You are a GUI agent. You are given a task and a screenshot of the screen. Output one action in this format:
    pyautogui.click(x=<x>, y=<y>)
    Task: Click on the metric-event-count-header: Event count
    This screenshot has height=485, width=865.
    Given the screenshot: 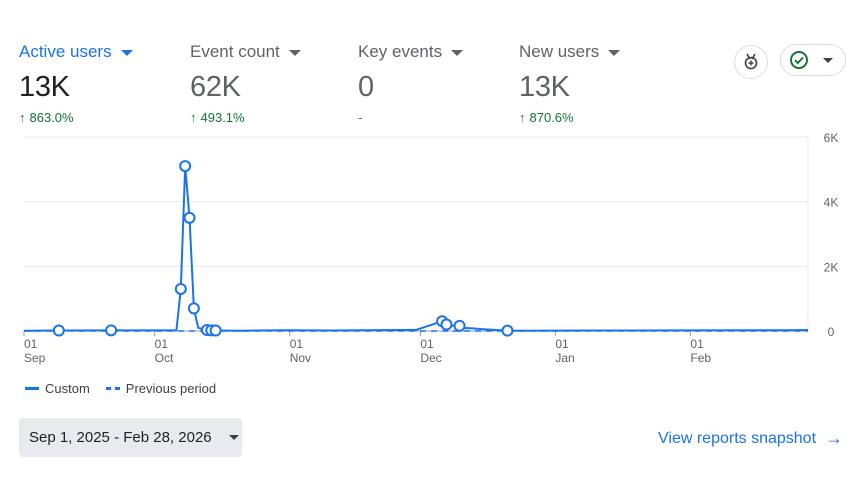 What is the action you would take?
    pyautogui.click(x=245, y=52)
    